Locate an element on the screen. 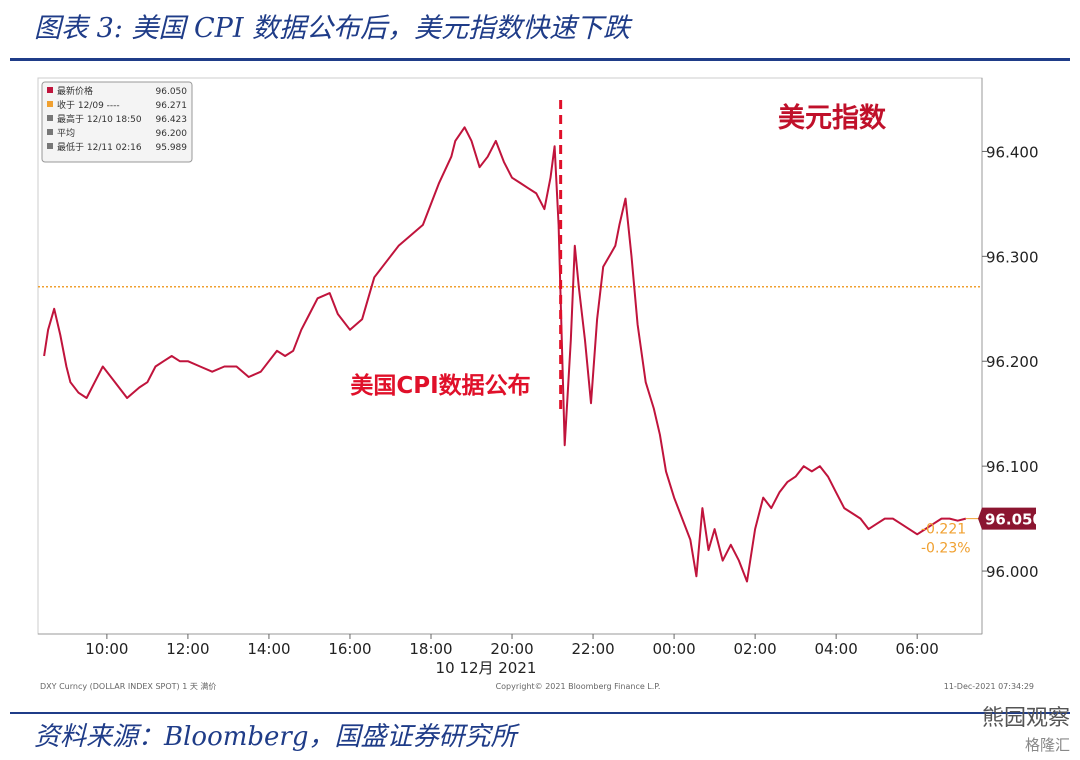 The image size is (1080, 760). source-note: 资料来源：Bloomberg，国盛证券研究所 is located at coordinates (275, 737).